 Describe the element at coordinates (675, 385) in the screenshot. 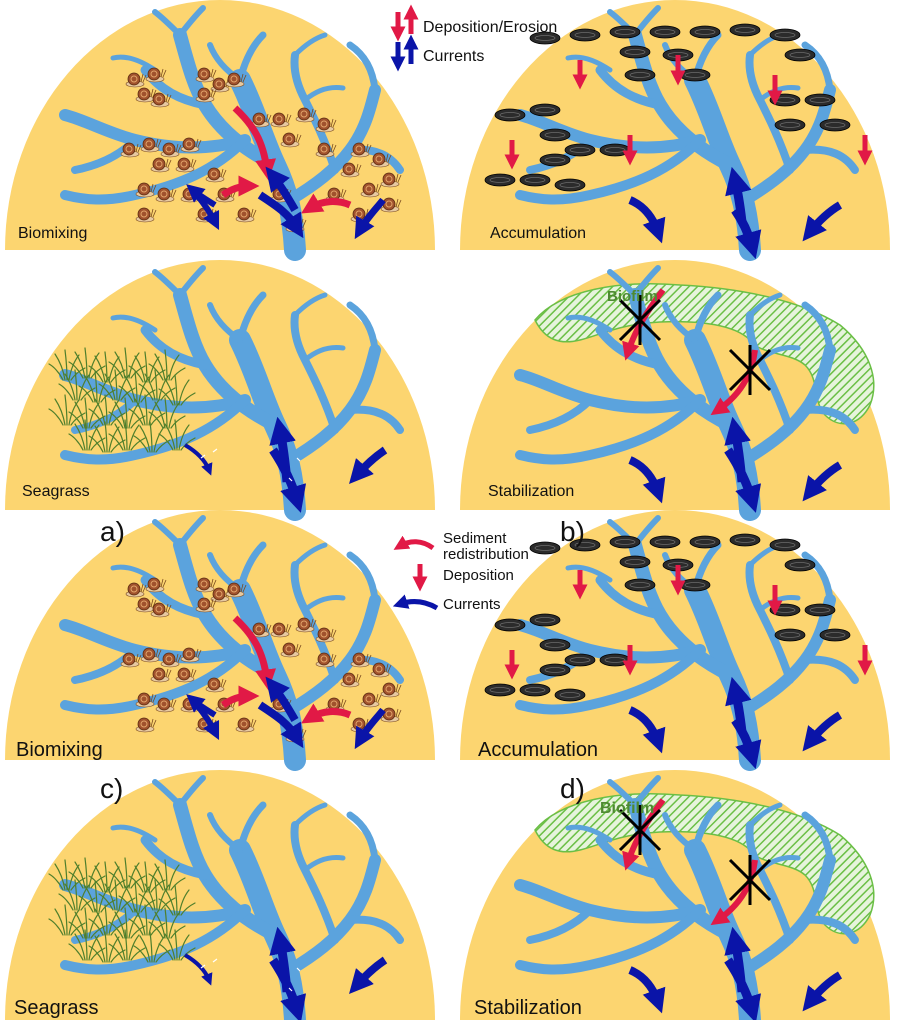

I see `panel-b-stabilization` at that location.